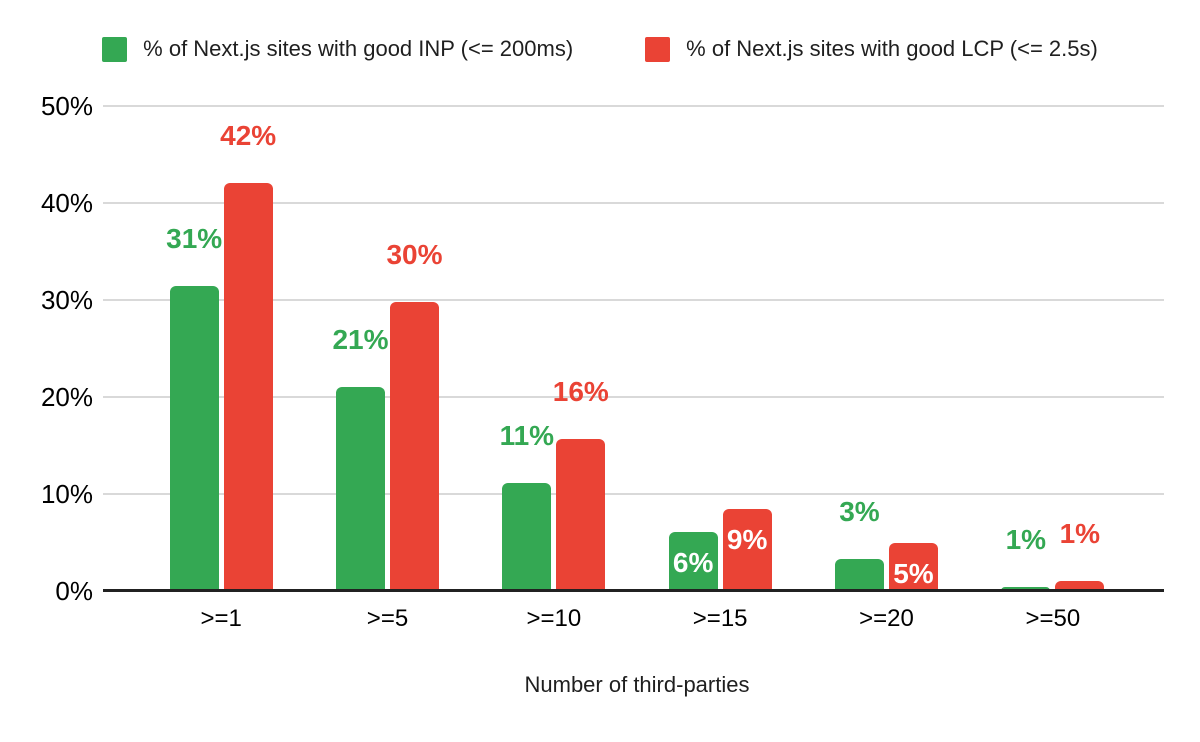 The image size is (1200, 742). Describe the element at coordinates (55, 348) in the screenshot. I see `y-axis: 0% 10% 20% 30% 40% 50%` at that location.